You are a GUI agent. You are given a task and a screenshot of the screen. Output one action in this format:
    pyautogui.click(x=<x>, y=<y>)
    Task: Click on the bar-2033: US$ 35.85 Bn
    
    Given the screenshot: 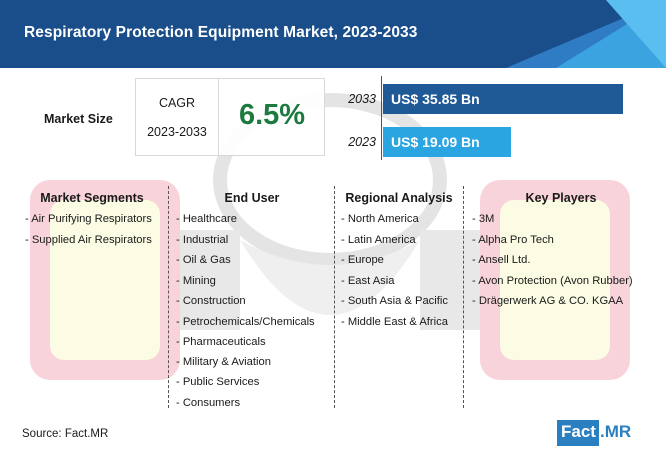 What is the action you would take?
    pyautogui.click(x=503, y=99)
    